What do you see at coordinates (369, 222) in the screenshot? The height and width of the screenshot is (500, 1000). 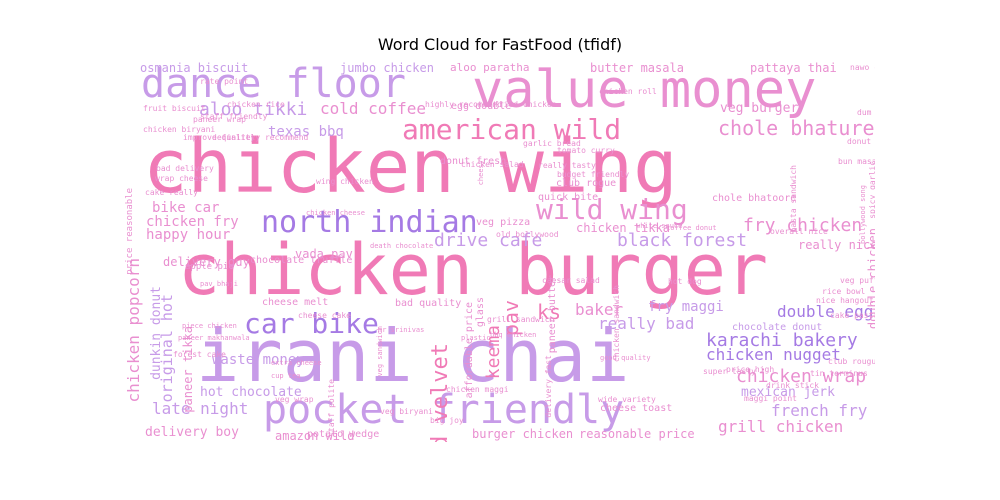 I see `word-north-indian: north indian` at bounding box center [369, 222].